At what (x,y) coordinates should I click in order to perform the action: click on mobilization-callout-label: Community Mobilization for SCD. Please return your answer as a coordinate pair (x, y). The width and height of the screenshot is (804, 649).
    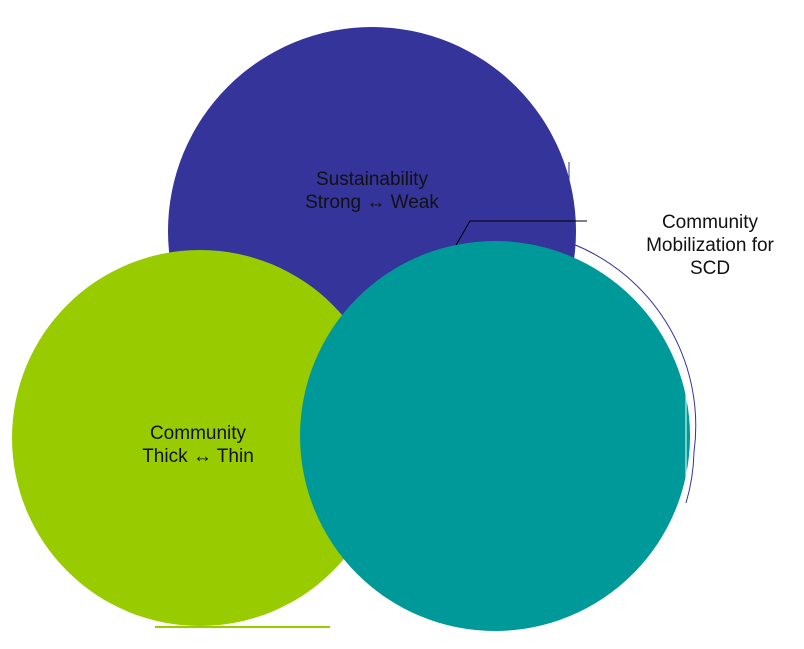
    Looking at the image, I should click on (710, 245).